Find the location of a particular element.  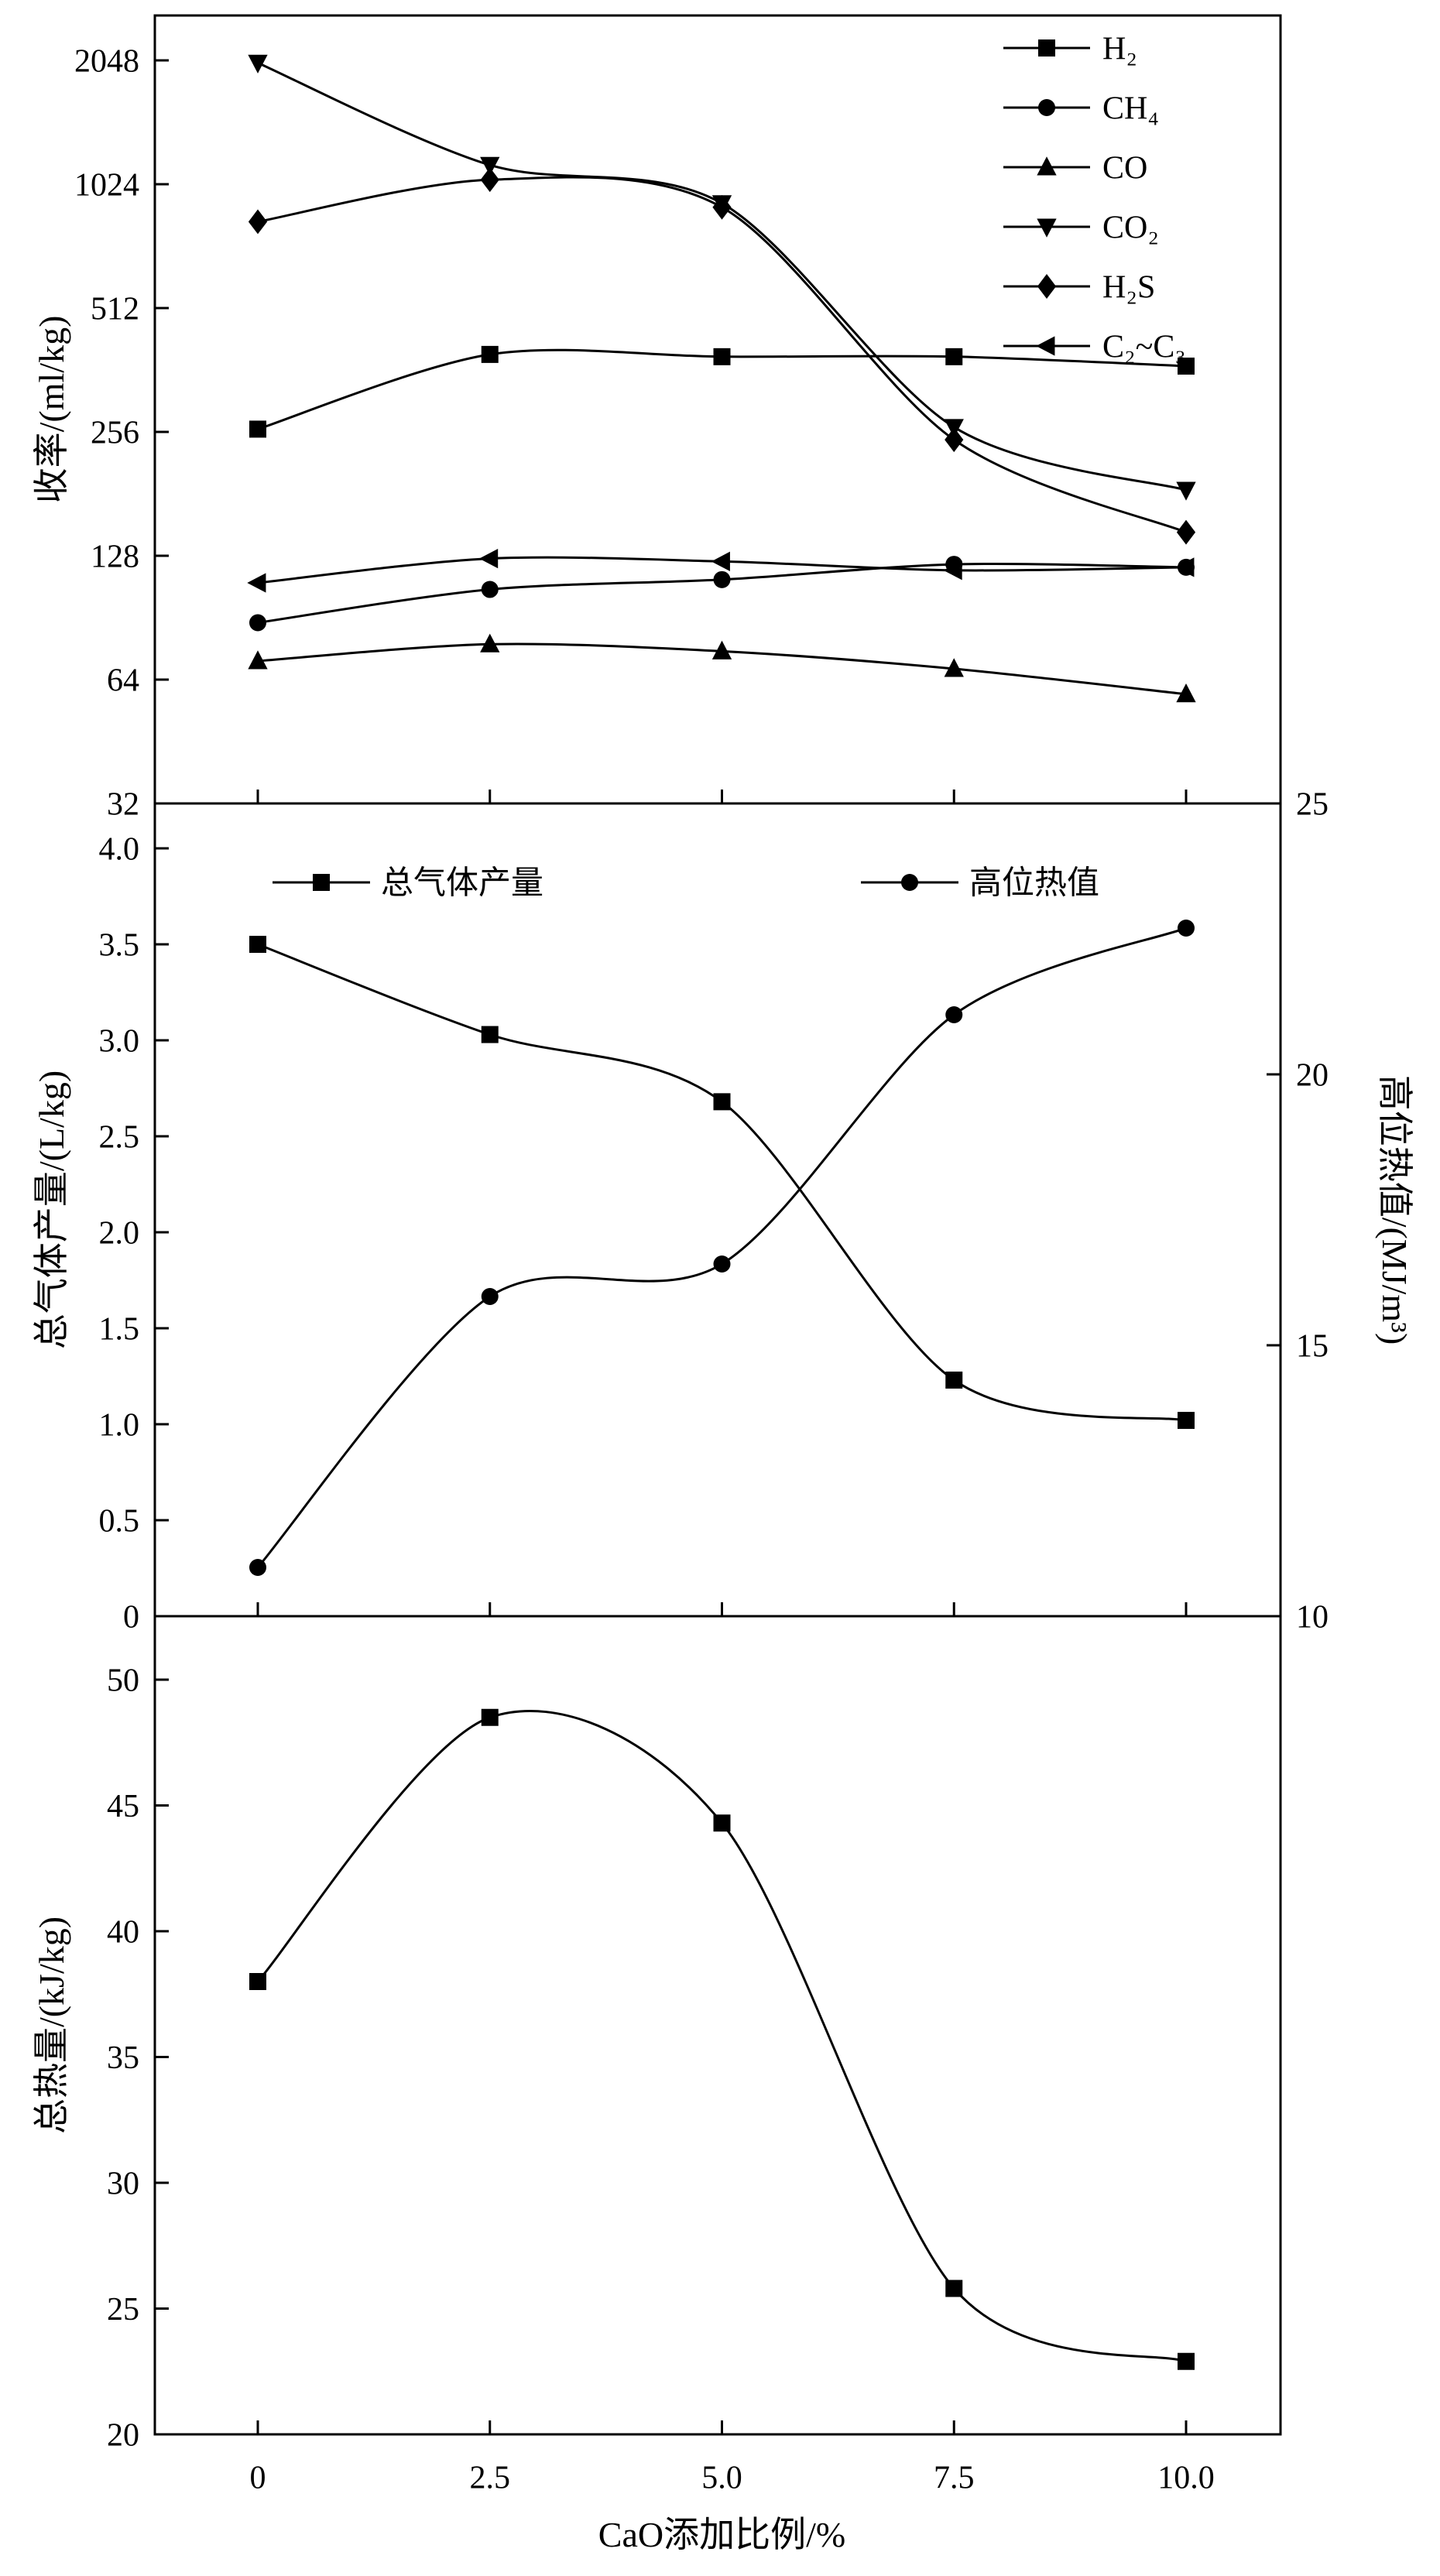

legend-label: 高位热值 is located at coordinates (1034, 883).